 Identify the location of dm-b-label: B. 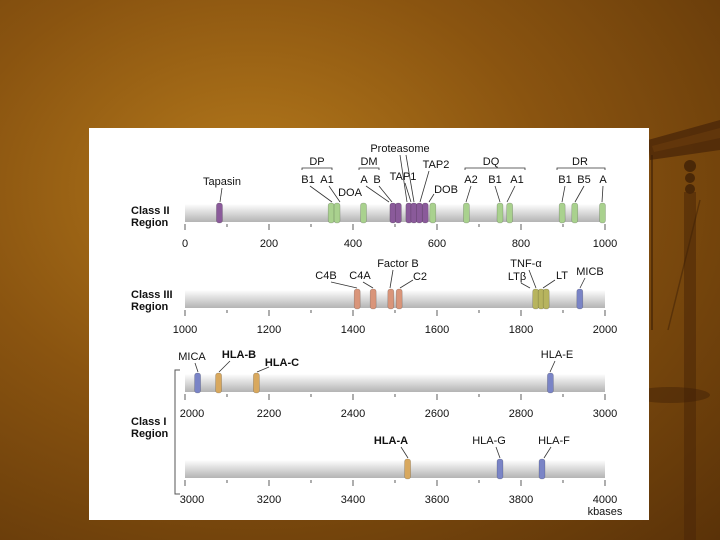
(376, 180).